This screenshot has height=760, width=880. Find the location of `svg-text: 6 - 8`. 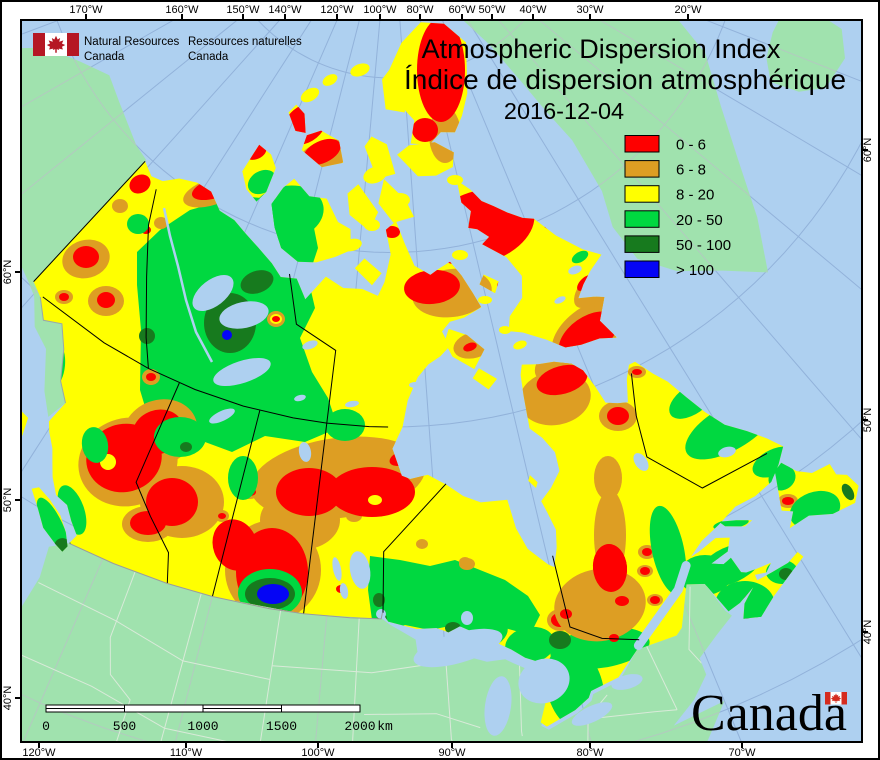

svg-text: 6 - 8 is located at coordinates (691, 170).